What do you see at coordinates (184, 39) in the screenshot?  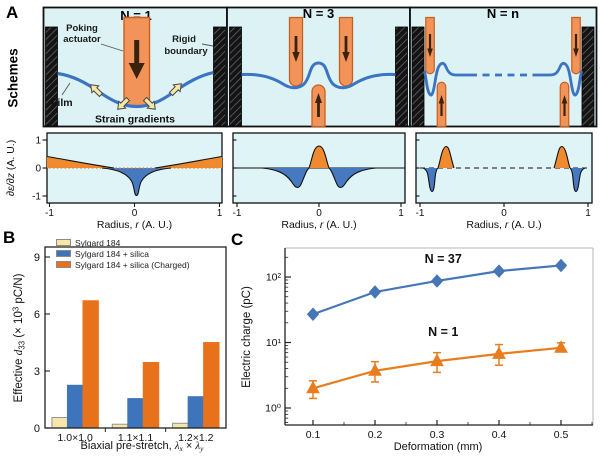 I see `rigid-boundary-label-line1: Rigid` at bounding box center [184, 39].